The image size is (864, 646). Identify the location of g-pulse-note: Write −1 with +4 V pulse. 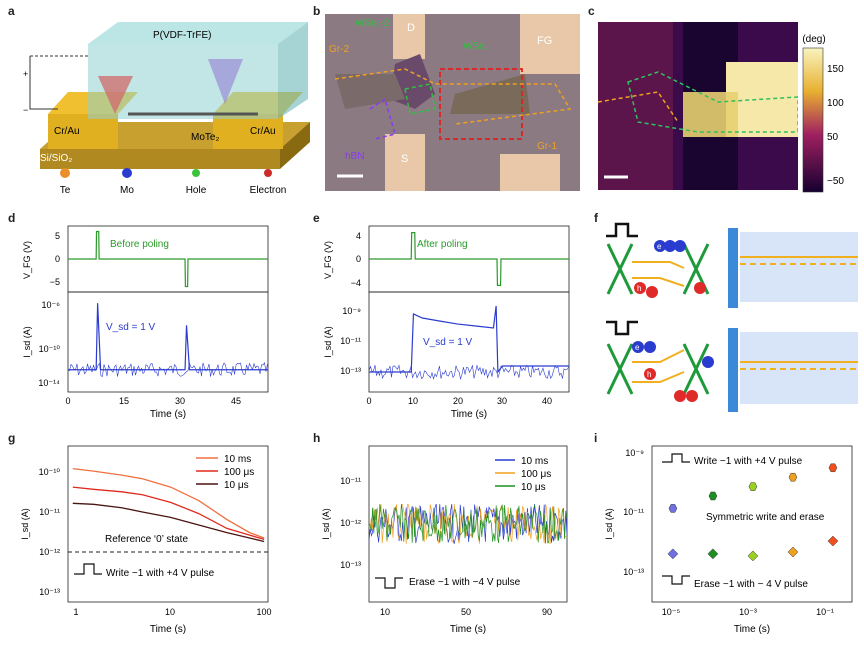
(160, 573).